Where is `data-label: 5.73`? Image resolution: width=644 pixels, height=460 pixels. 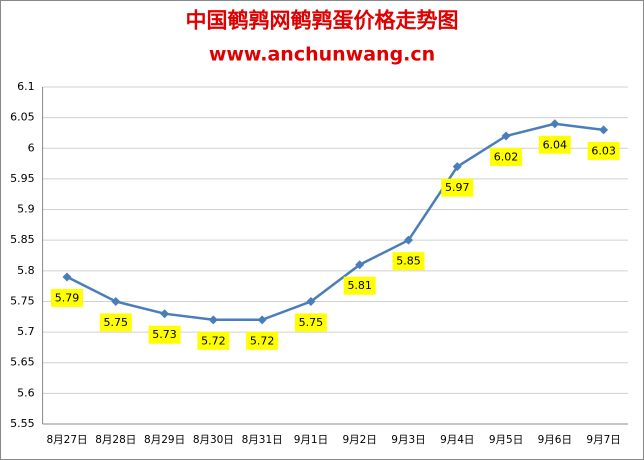 data-label: 5.73 is located at coordinates (164, 334).